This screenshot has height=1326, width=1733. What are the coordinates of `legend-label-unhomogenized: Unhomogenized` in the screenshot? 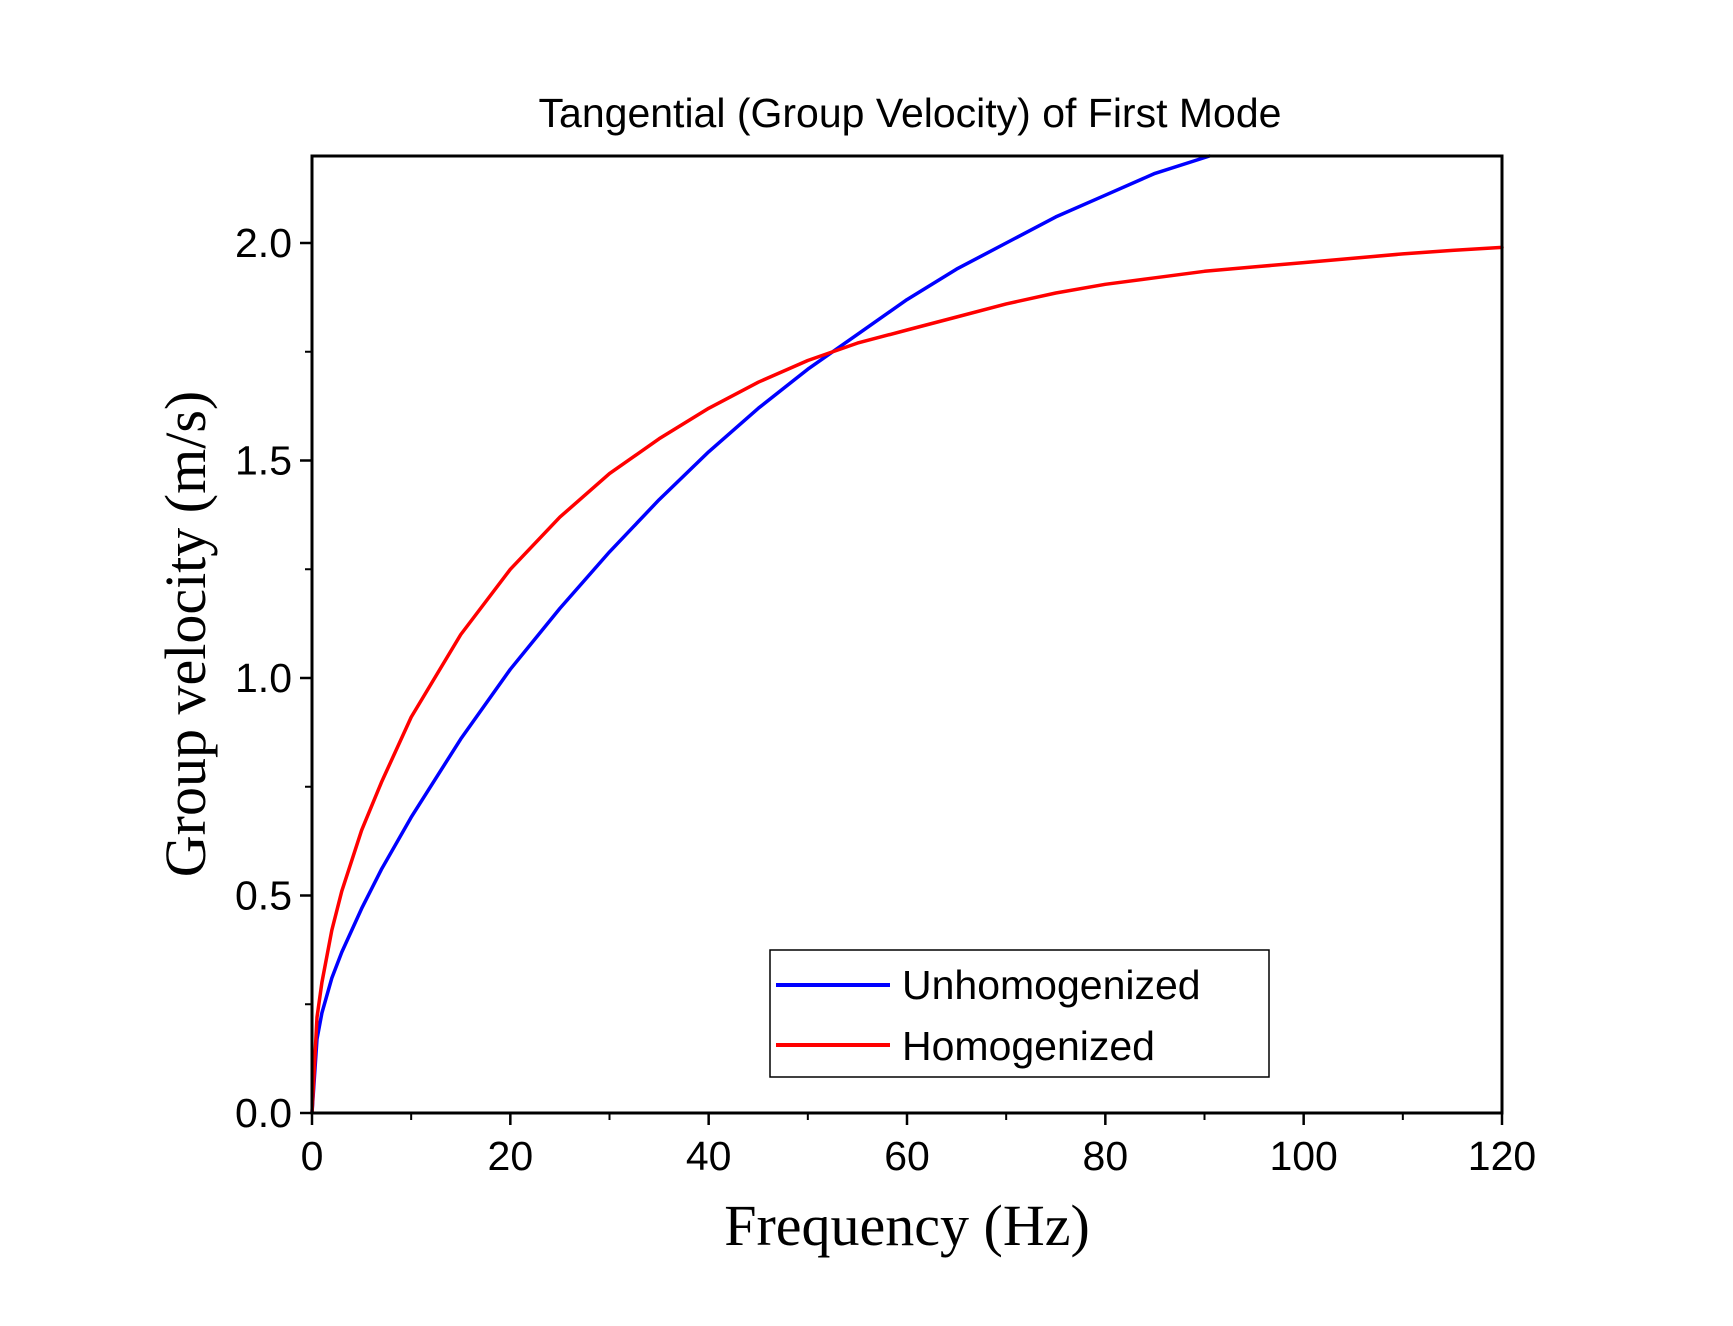 It's located at (1051, 985).